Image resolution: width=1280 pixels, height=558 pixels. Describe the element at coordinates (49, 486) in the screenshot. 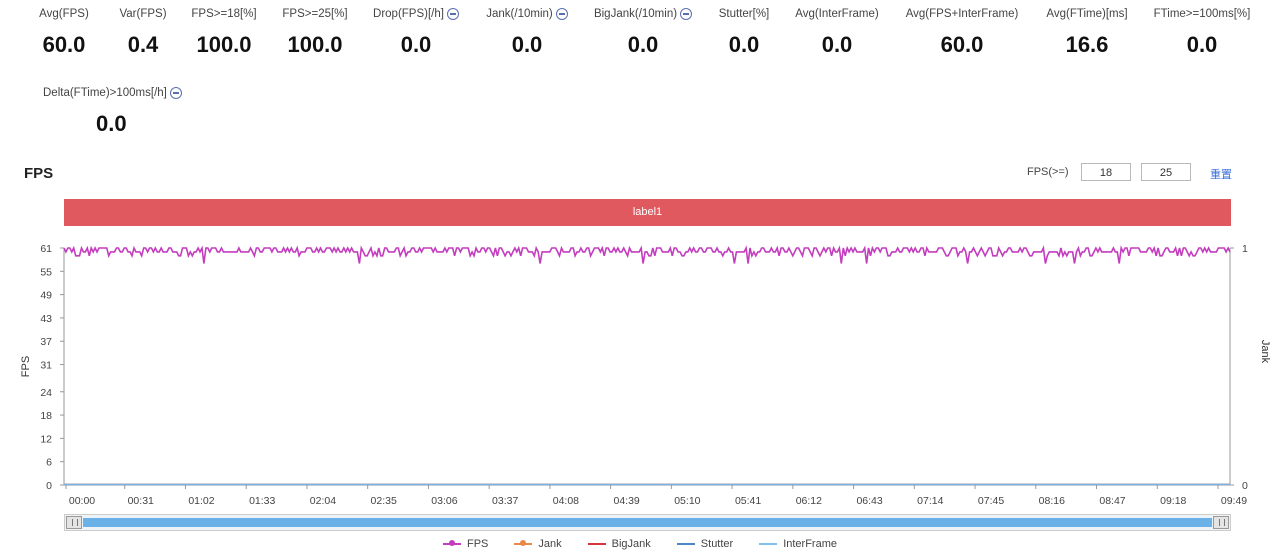

I see `y-tick-label: 0` at that location.